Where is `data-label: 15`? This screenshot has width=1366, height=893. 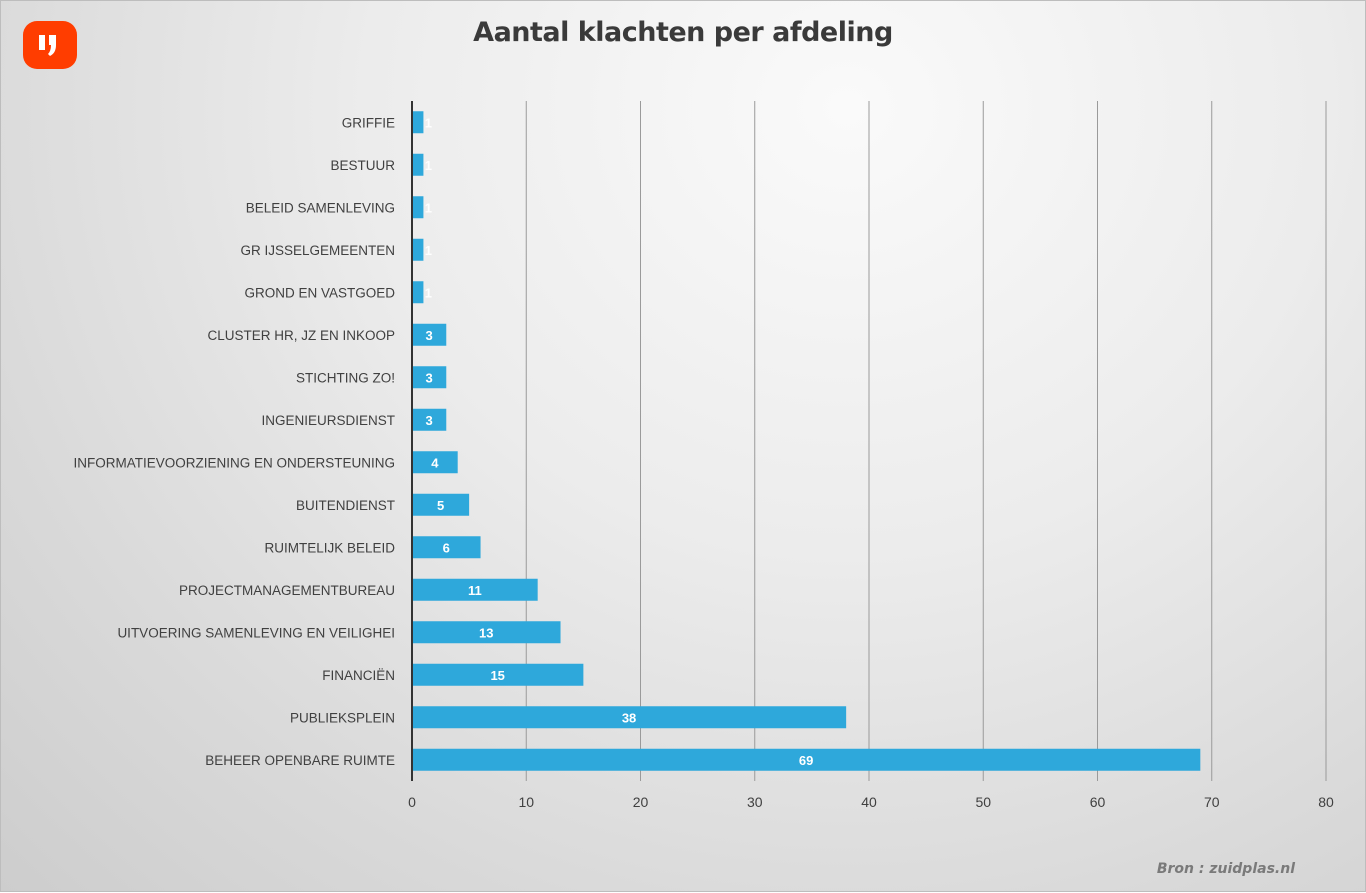 data-label: 15 is located at coordinates (497, 675).